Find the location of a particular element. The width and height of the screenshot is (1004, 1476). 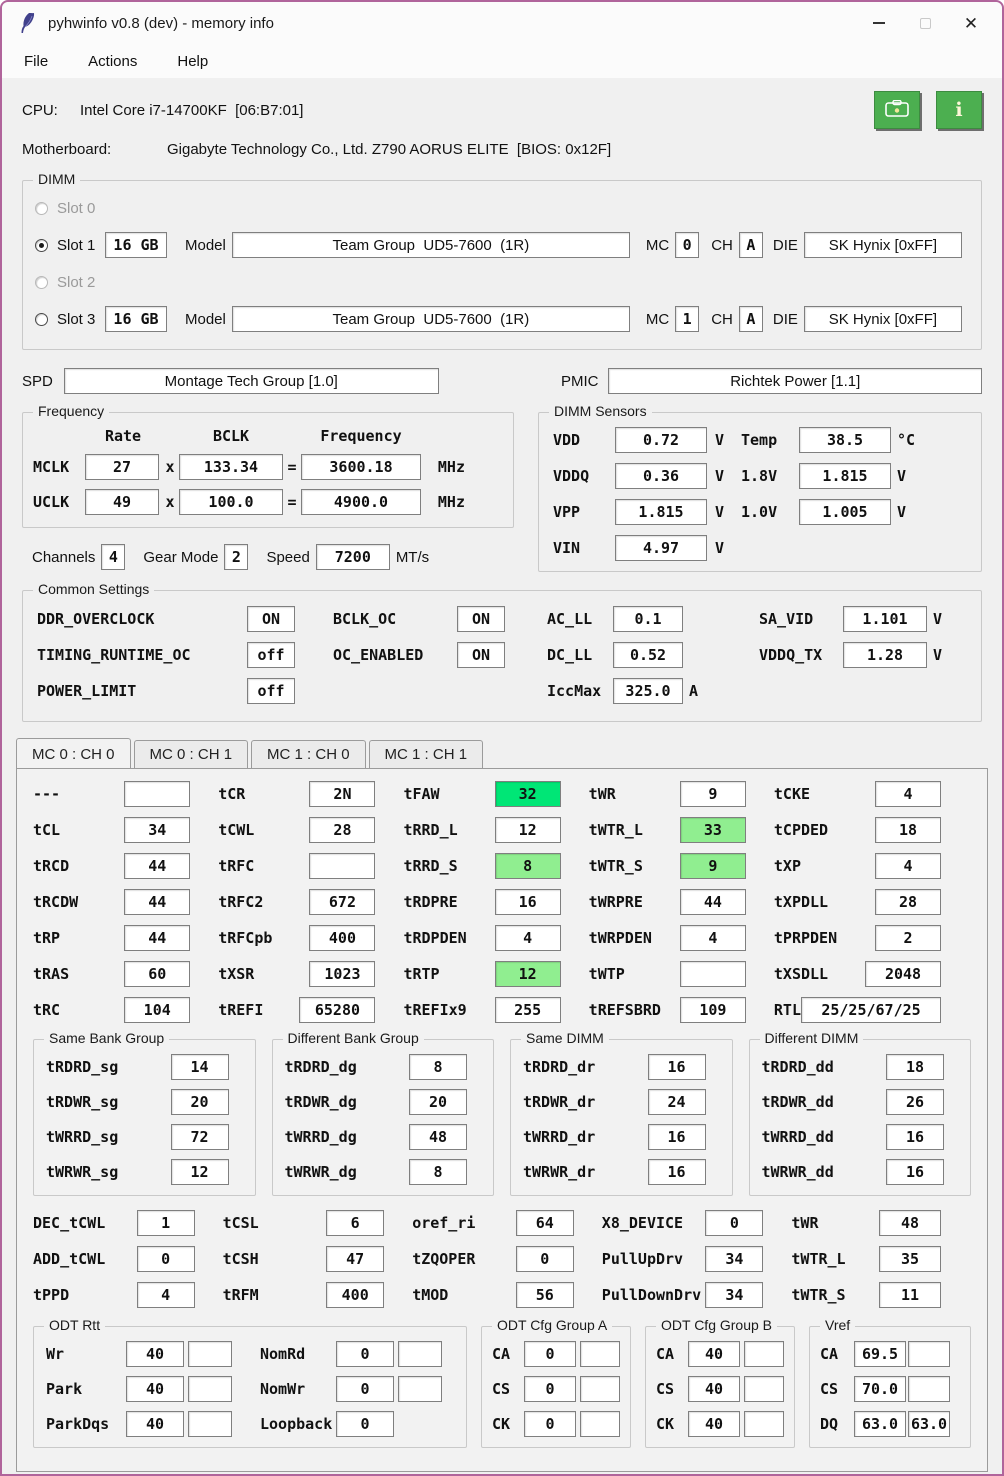

timing-value: 60 is located at coordinates (157, 974).